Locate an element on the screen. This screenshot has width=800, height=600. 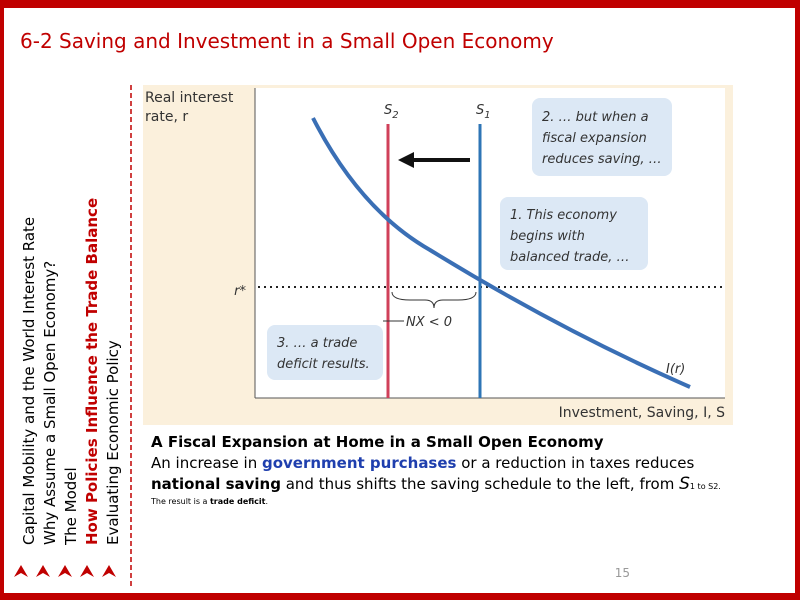
nx-label: NX < 0 is located at coordinates (429, 322).